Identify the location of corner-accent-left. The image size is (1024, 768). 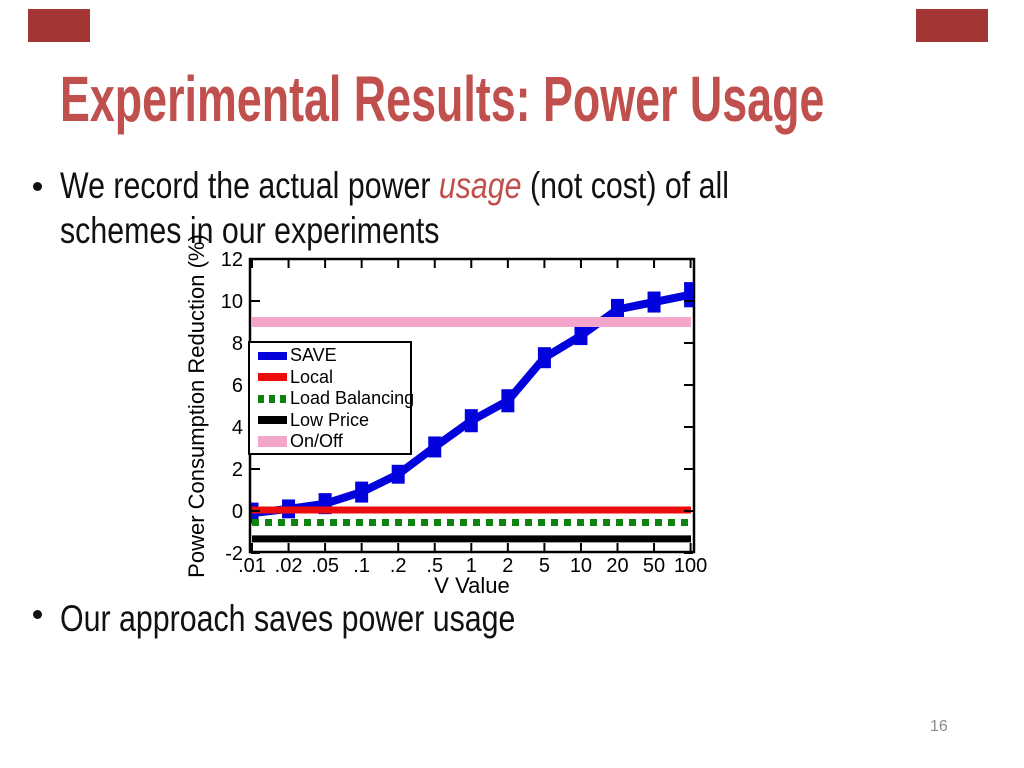
(59, 25).